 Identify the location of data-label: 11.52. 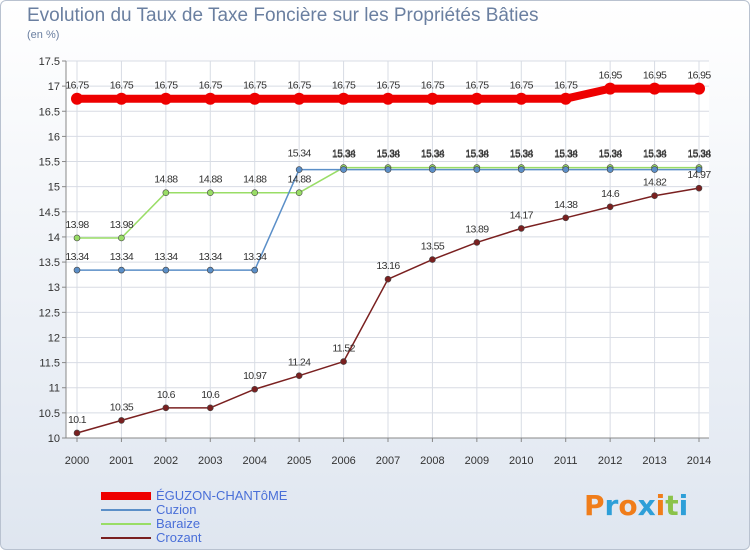
(343, 349).